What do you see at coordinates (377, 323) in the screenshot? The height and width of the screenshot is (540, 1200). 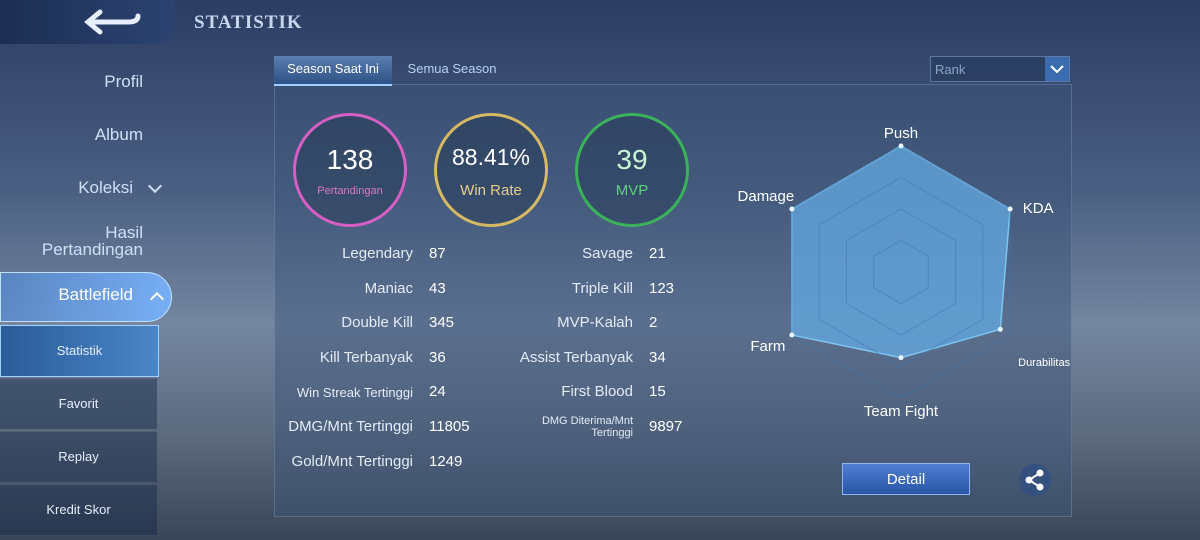 I see `stat-label: Double Kill` at bounding box center [377, 323].